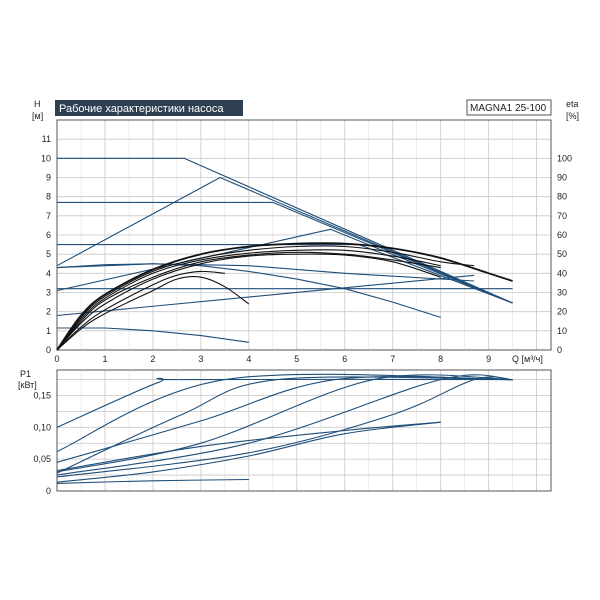 This screenshot has width=600, height=600. I want to click on y2-tick-label: 70, so click(562, 216).